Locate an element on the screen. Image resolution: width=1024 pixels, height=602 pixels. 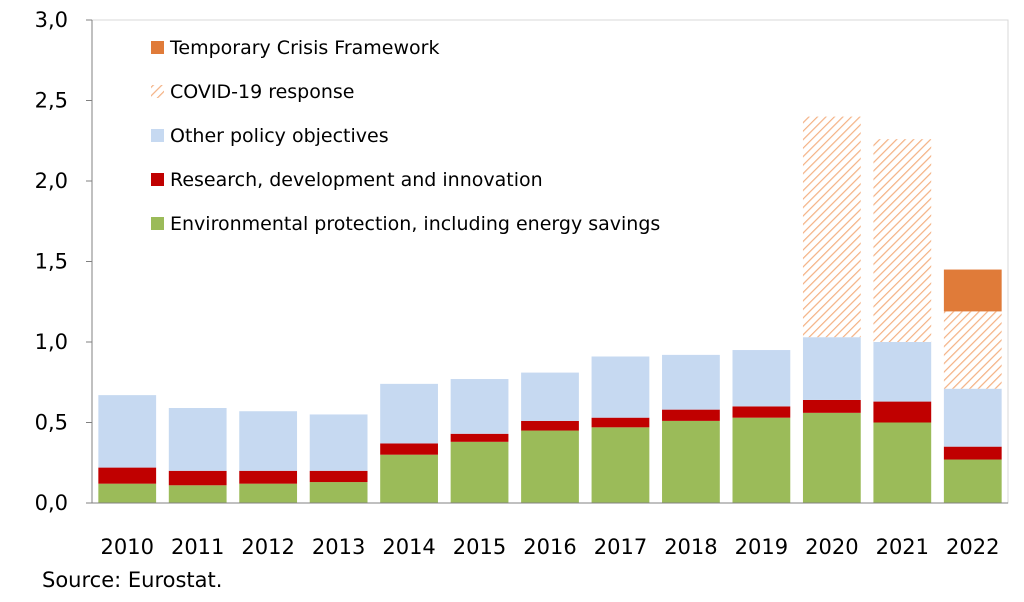
bar-segment-2014-s1 is located at coordinates (409, 449).